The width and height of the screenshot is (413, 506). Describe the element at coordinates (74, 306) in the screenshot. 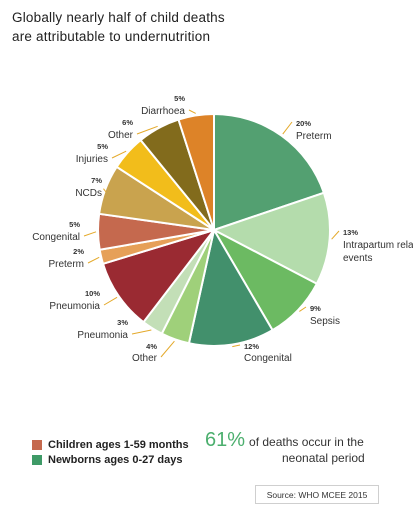

I see `data-label-category-7: Pneumonia` at that location.